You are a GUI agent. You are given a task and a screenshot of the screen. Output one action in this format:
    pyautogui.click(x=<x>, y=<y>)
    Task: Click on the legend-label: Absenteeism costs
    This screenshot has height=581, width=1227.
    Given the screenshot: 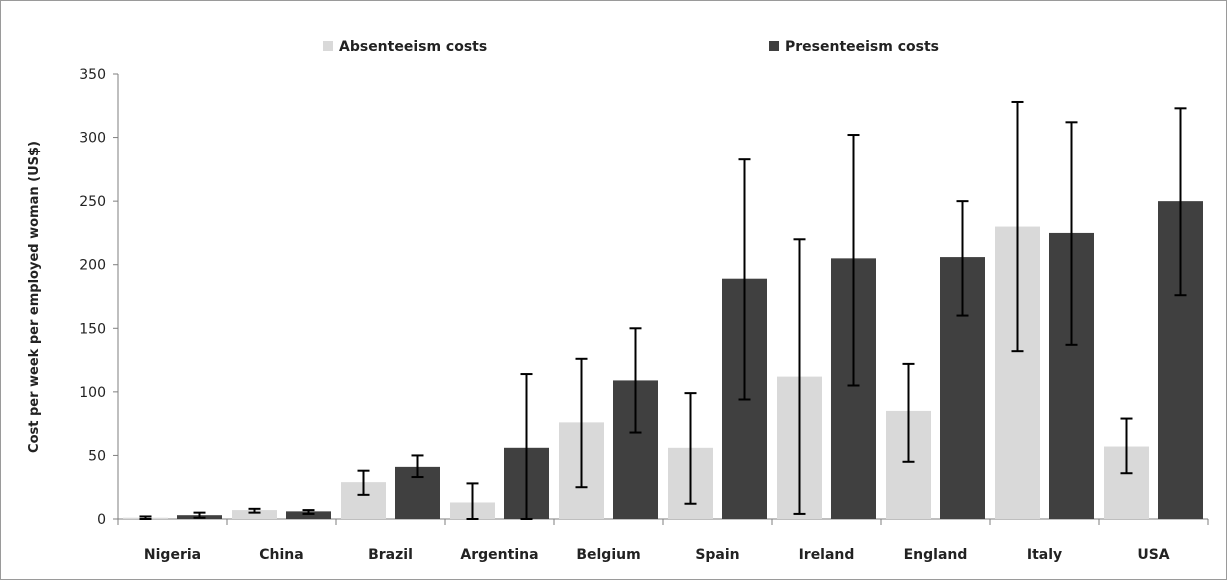 What is the action you would take?
    pyautogui.click(x=413, y=47)
    